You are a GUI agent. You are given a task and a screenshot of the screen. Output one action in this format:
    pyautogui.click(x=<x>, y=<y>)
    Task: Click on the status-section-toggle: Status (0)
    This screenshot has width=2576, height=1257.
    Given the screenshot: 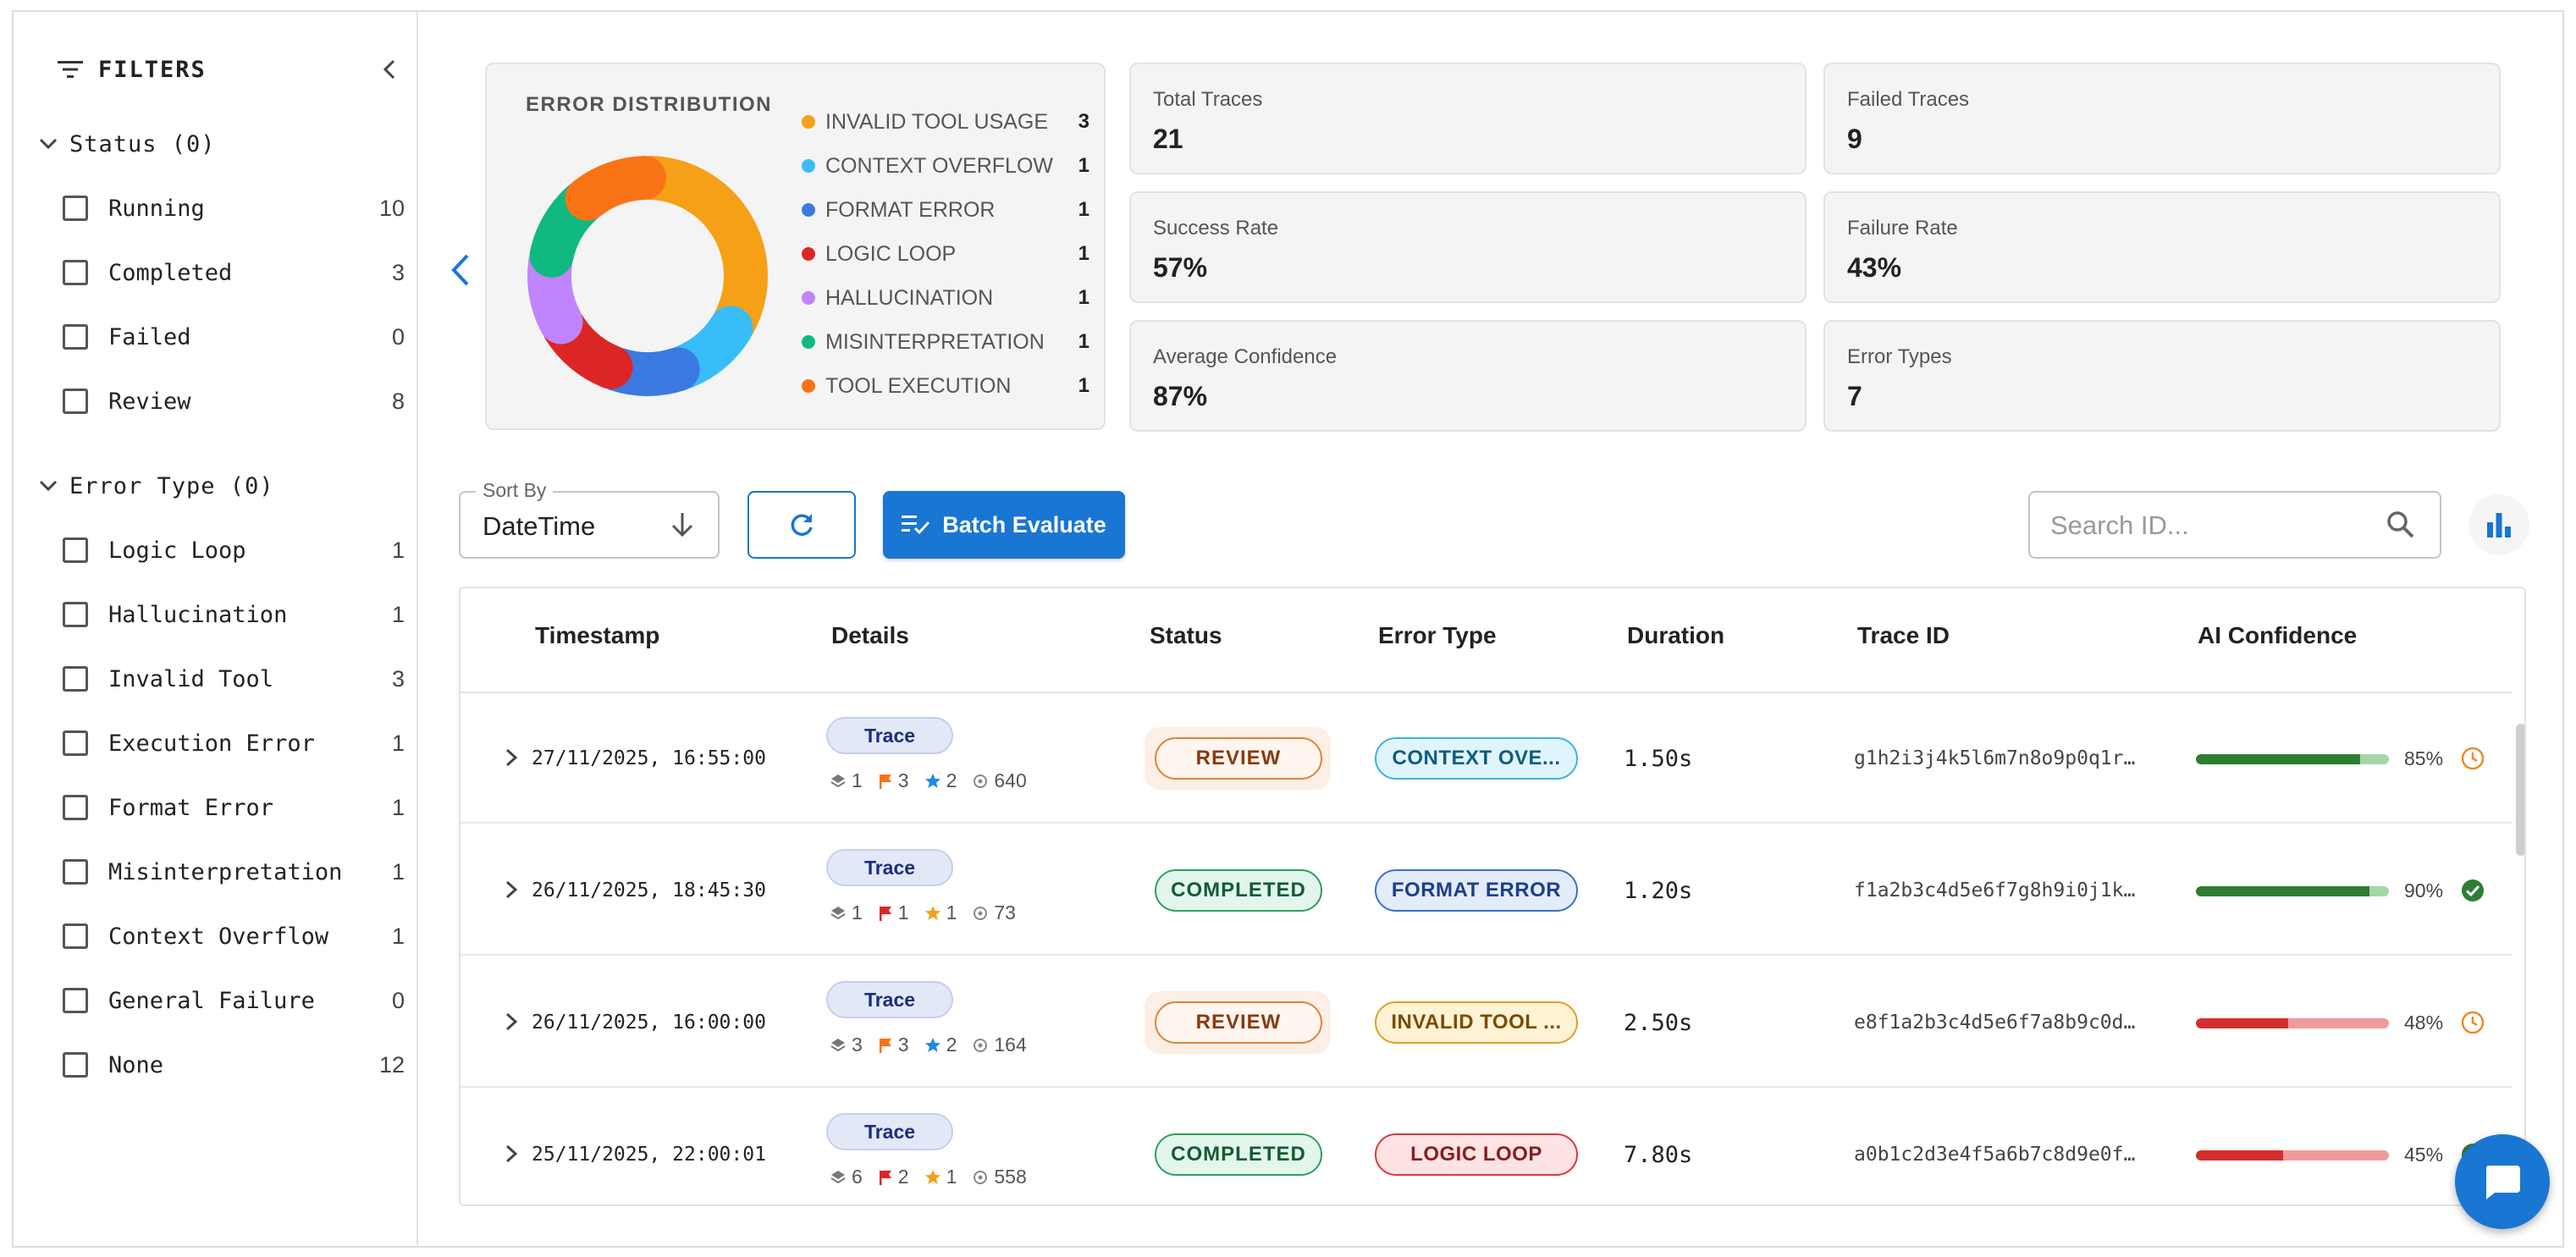 What is the action you would take?
    pyautogui.click(x=221, y=144)
    